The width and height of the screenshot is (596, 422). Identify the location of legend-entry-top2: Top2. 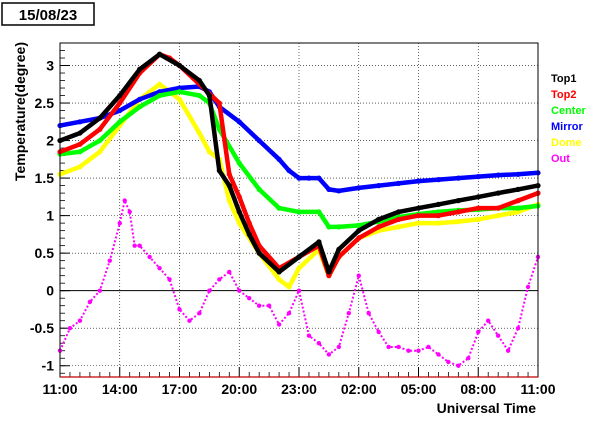
(563, 95).